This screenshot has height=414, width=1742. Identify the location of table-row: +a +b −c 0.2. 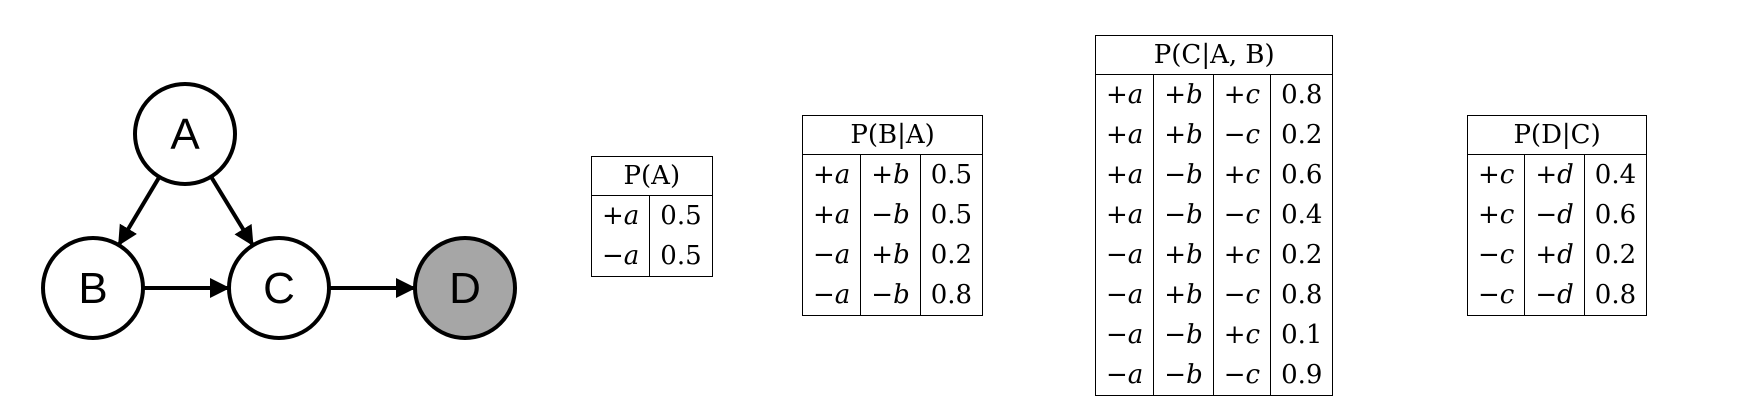
(1214, 135).